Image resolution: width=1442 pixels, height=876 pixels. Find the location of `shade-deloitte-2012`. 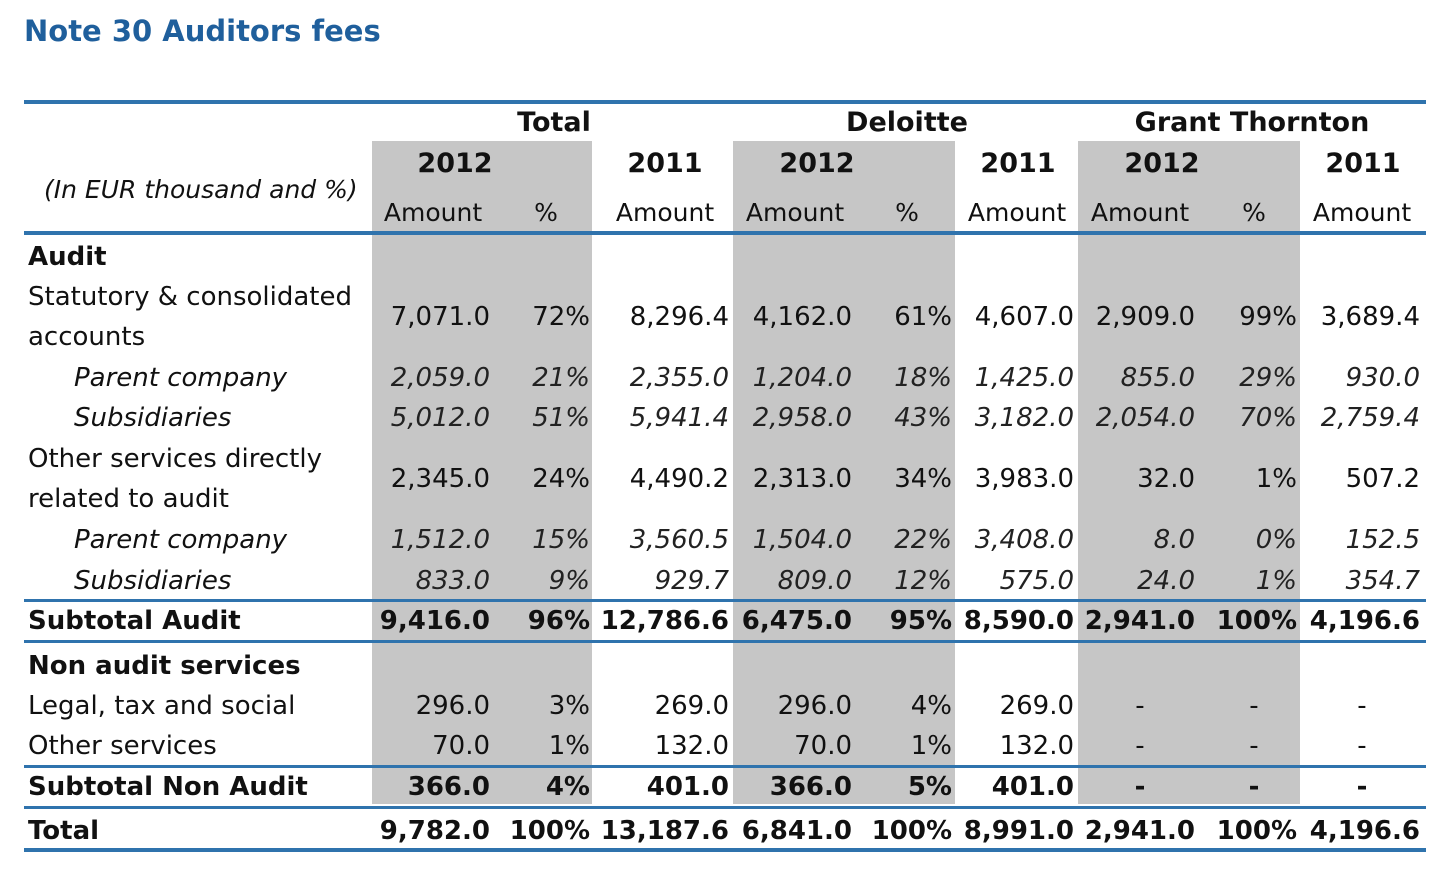

shade-deloitte-2012 is located at coordinates (844, 472).